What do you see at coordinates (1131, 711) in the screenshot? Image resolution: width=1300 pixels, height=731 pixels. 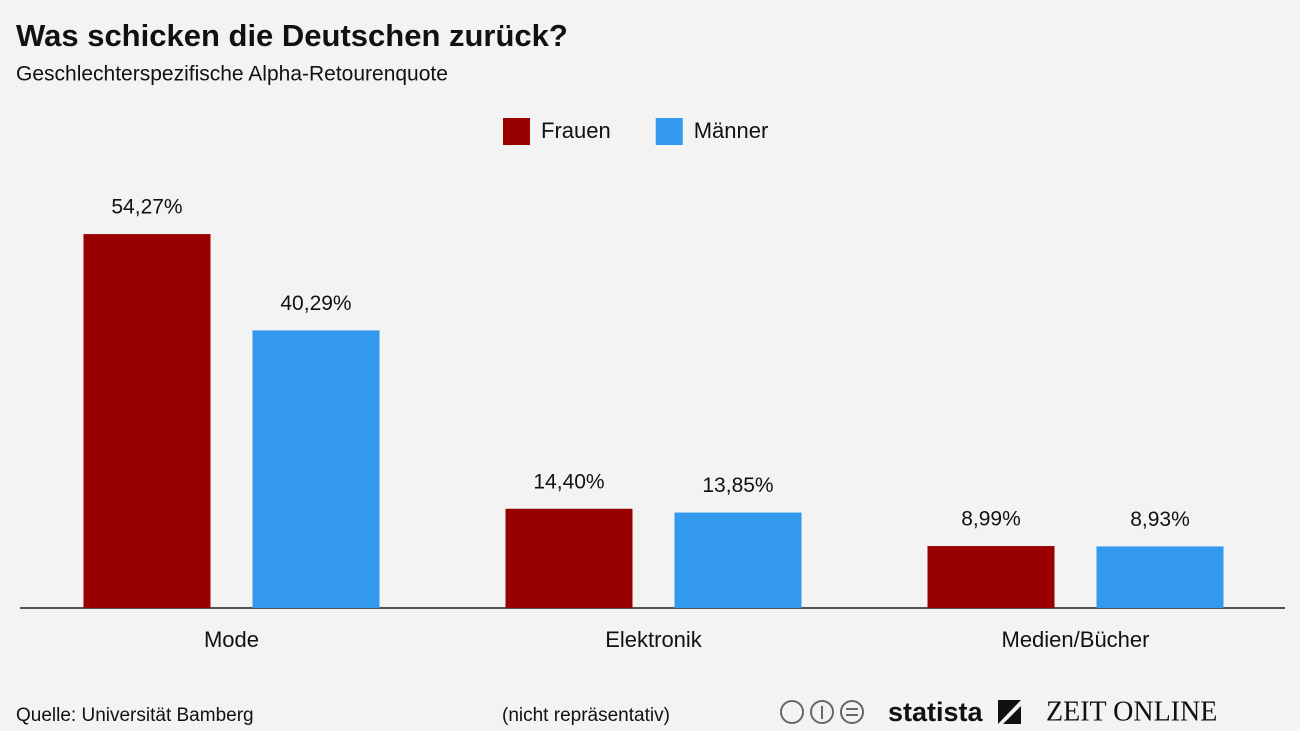 I see `logo-zeit: ZEIT ONLINE` at bounding box center [1131, 711].